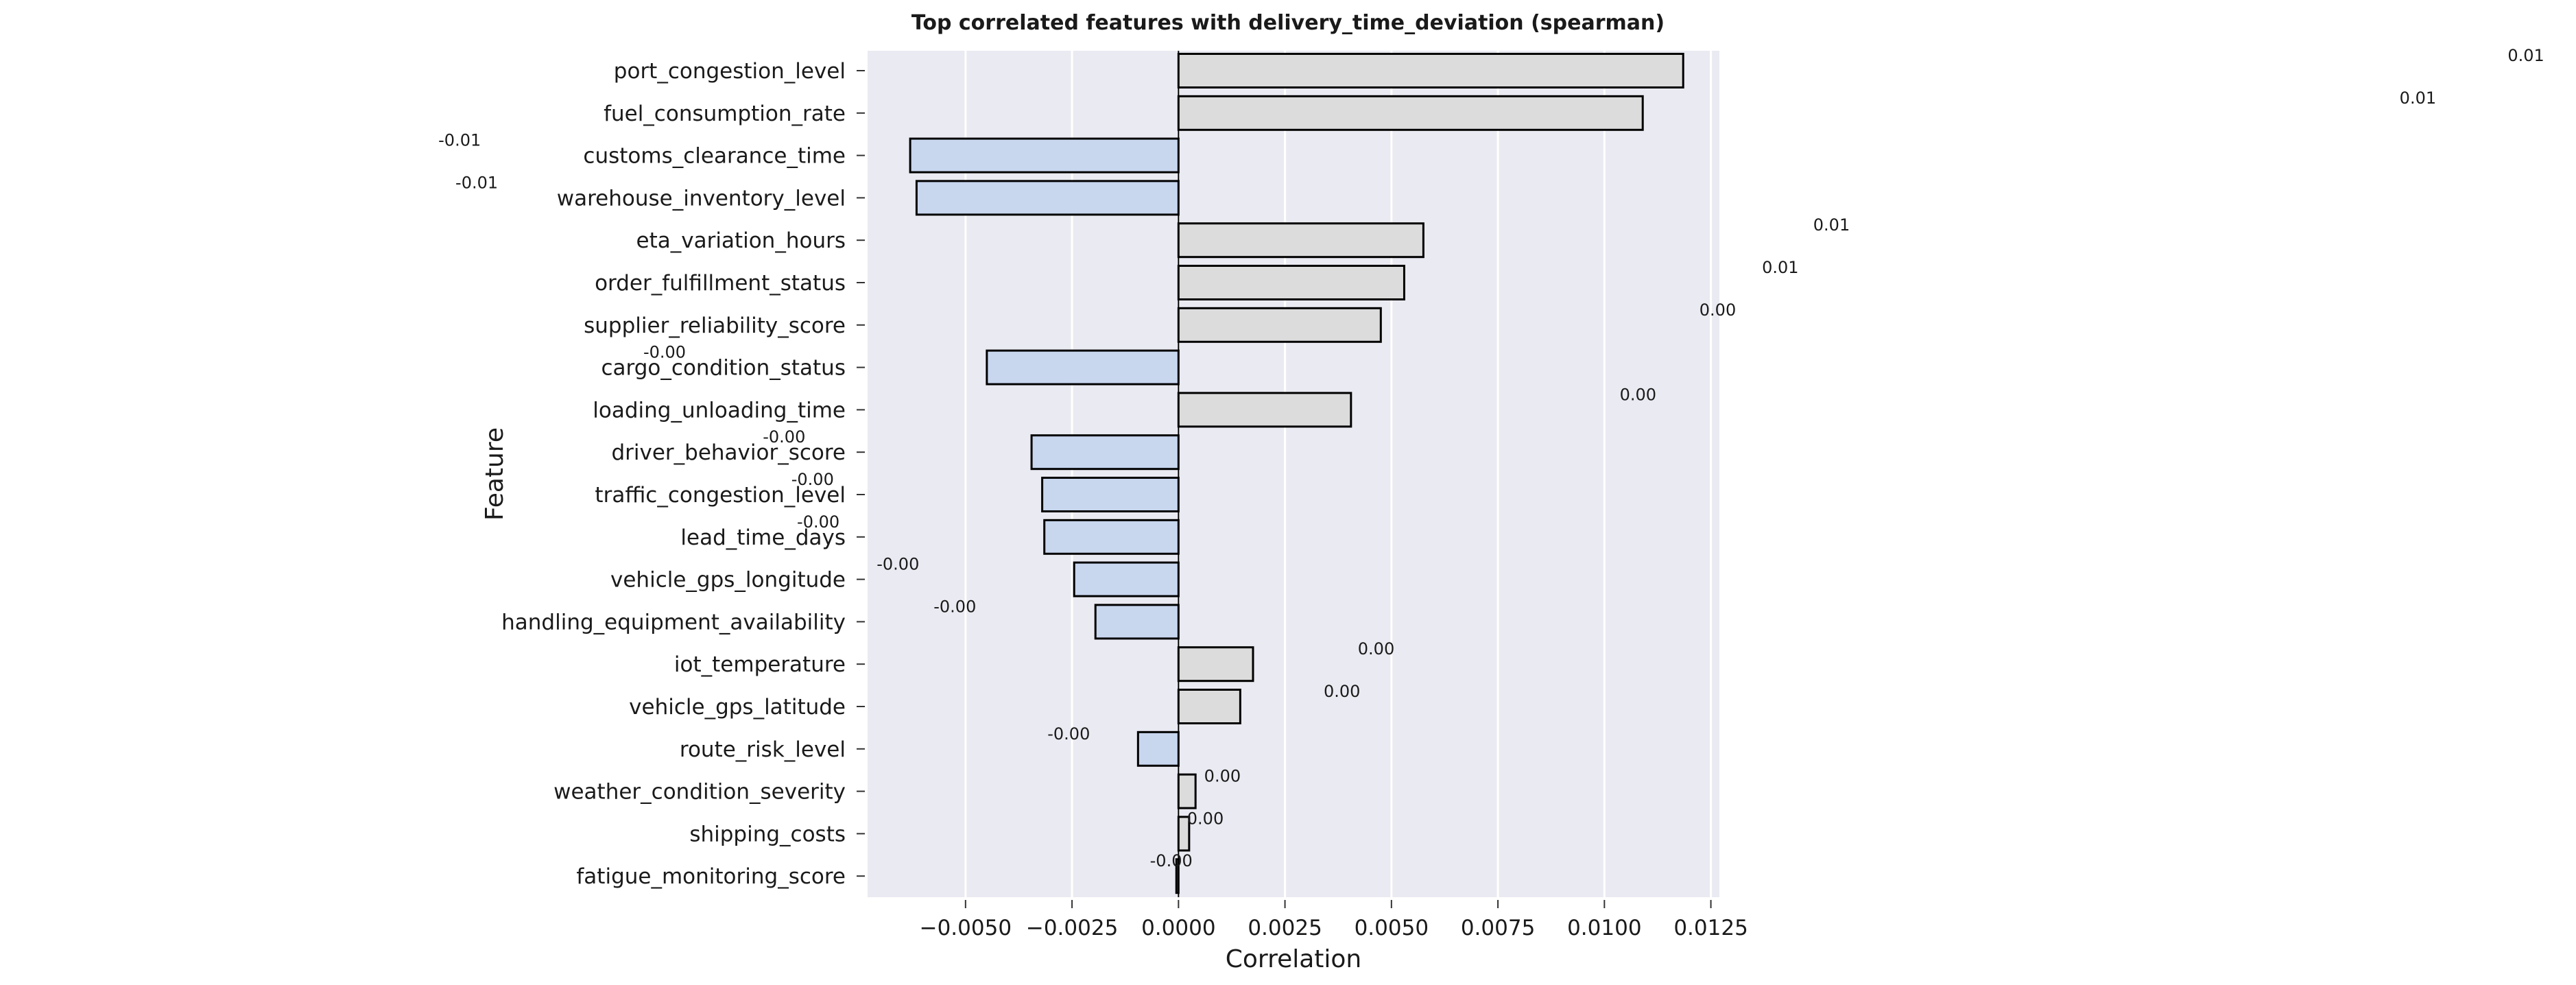 The image size is (2576, 985). I want to click on y-tick-label: route_risk_level, so click(763, 749).